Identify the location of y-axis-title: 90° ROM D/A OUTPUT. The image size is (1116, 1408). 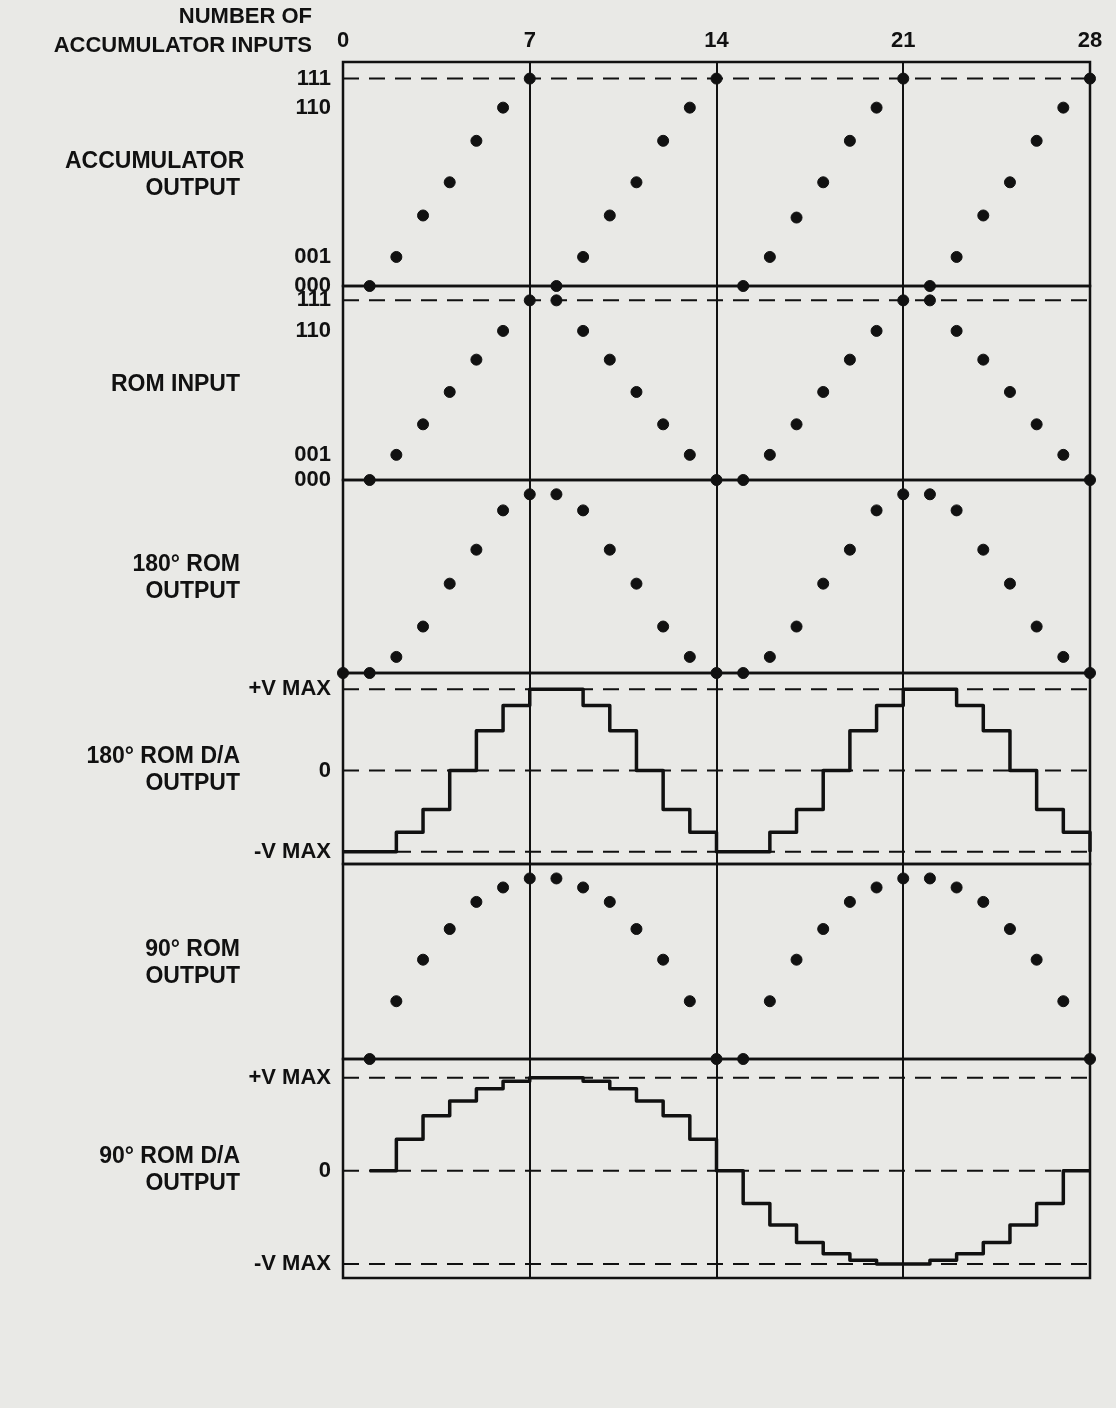
(169, 1168).